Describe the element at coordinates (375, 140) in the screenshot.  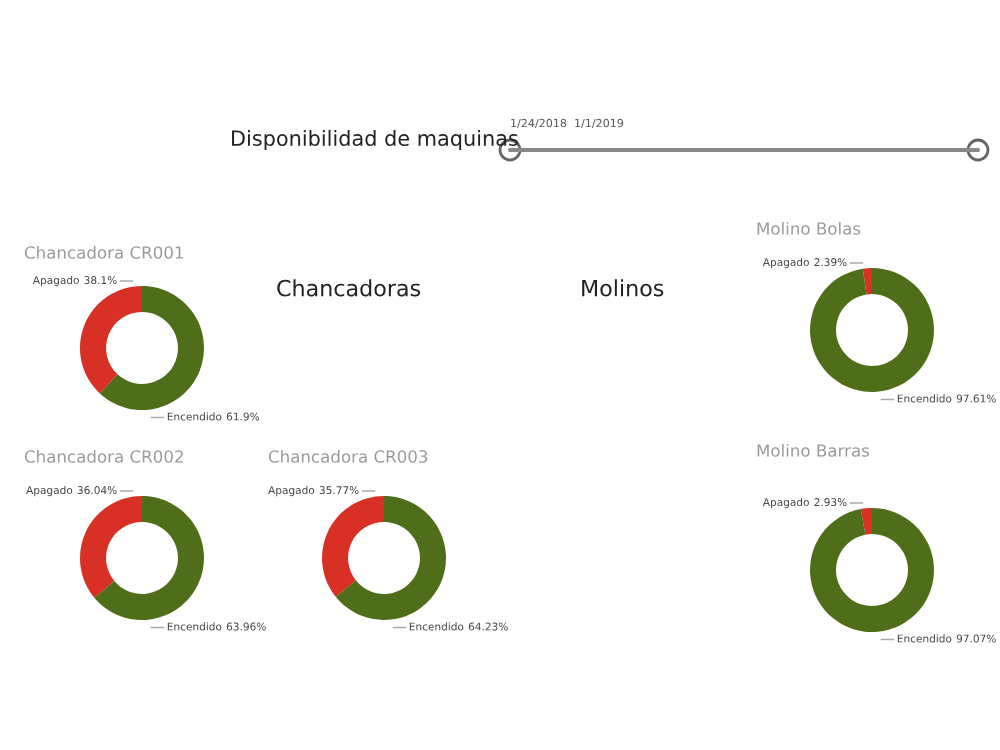
I see `text: Disponibilidad de maquinas` at that location.